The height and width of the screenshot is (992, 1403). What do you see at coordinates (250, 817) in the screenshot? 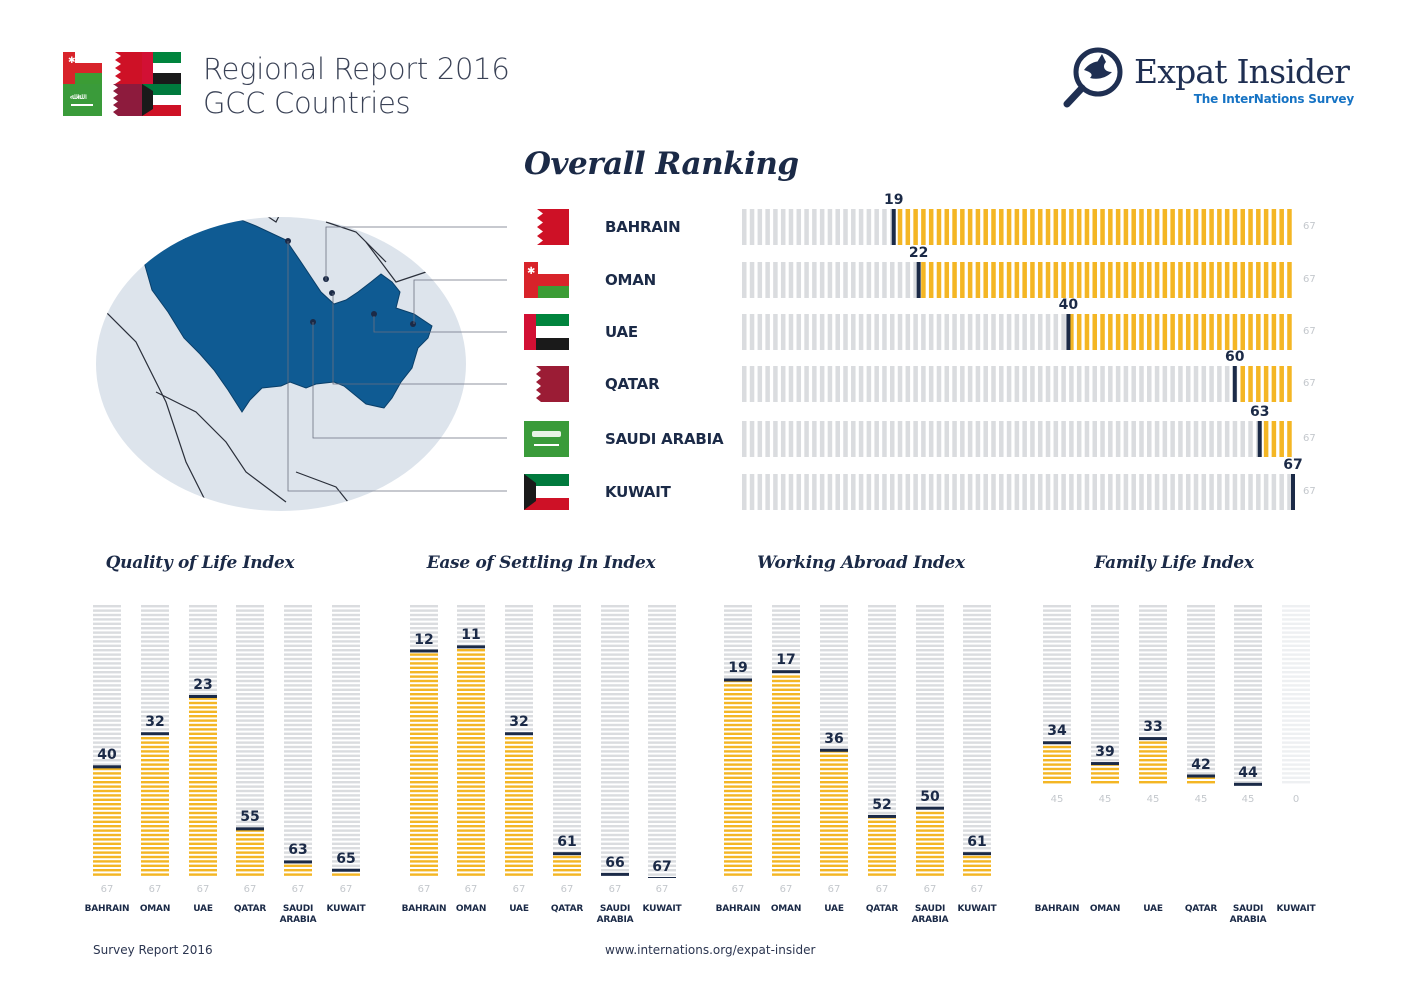
I see `index-bar-value: 55` at bounding box center [250, 817].